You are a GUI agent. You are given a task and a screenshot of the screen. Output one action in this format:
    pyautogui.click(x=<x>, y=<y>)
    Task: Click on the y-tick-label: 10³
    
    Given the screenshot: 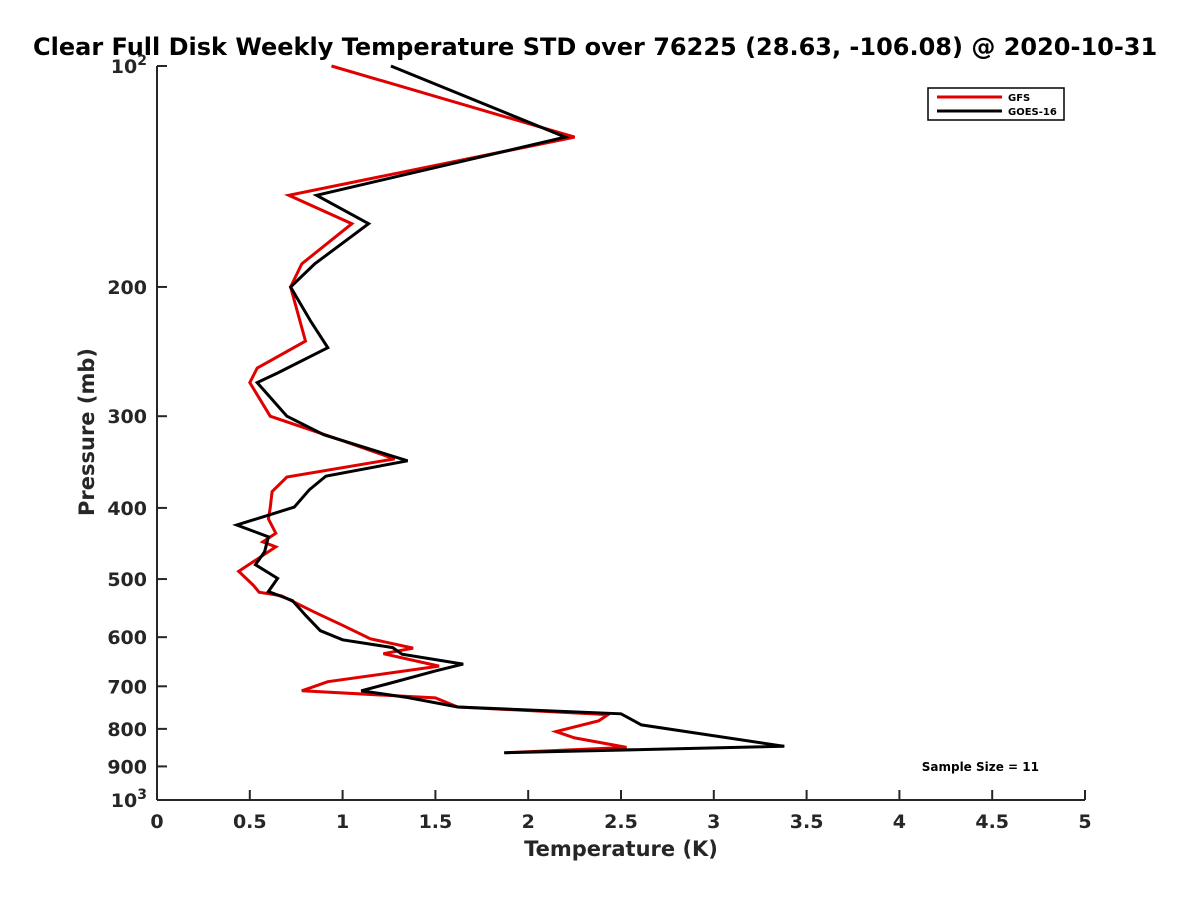 What is the action you would take?
    pyautogui.click(x=129, y=799)
    